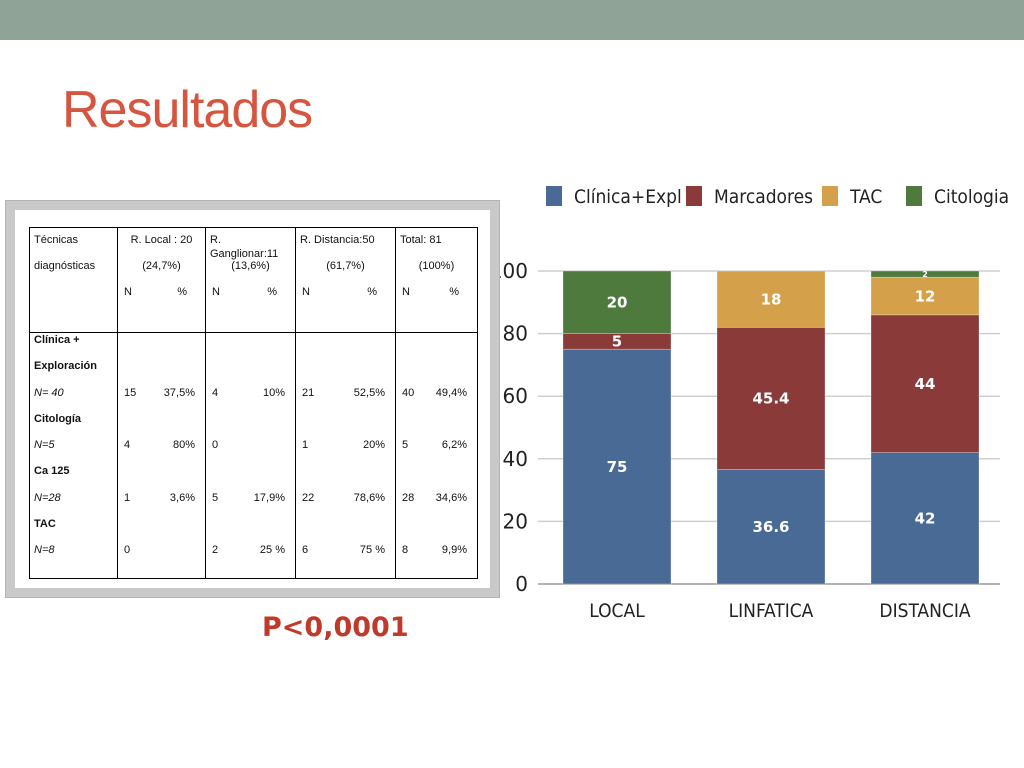 The image size is (1024, 768). Describe the element at coordinates (44, 445) in the screenshot. I see `row-label: N=5` at that location.